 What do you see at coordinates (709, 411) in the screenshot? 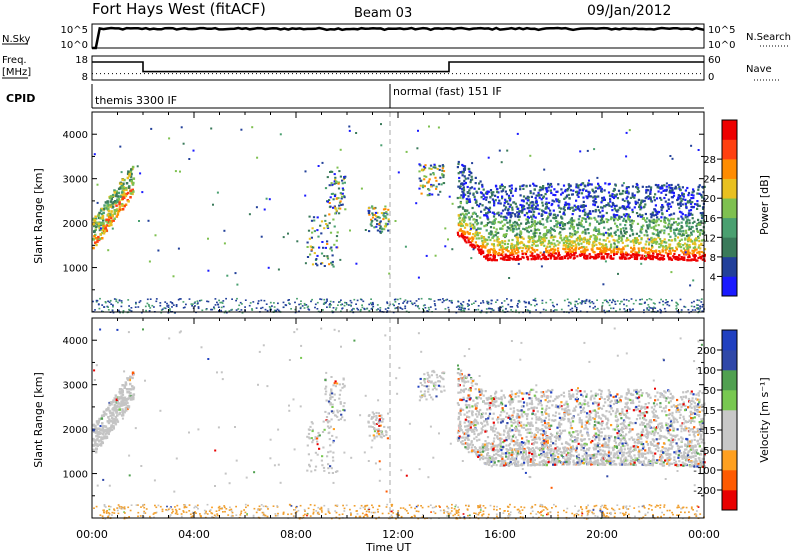
I see `velocity-colorbar-tick-3: 15` at bounding box center [709, 411].